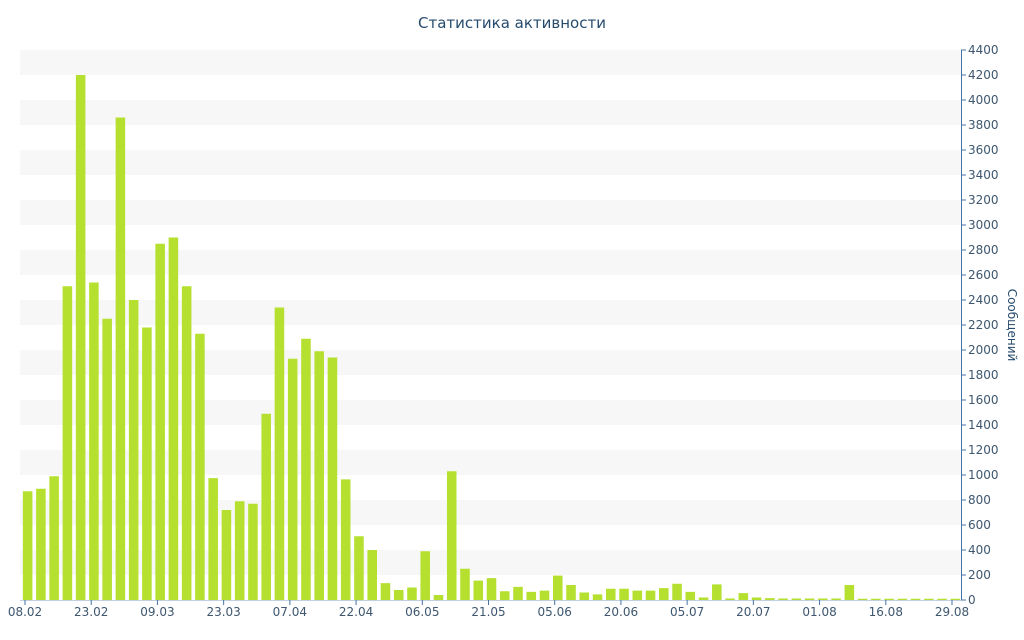 Image resolution: width=1024 pixels, height=640 pixels. What do you see at coordinates (983, 100) in the screenshot?
I see `y-tick-label: 4000` at bounding box center [983, 100].